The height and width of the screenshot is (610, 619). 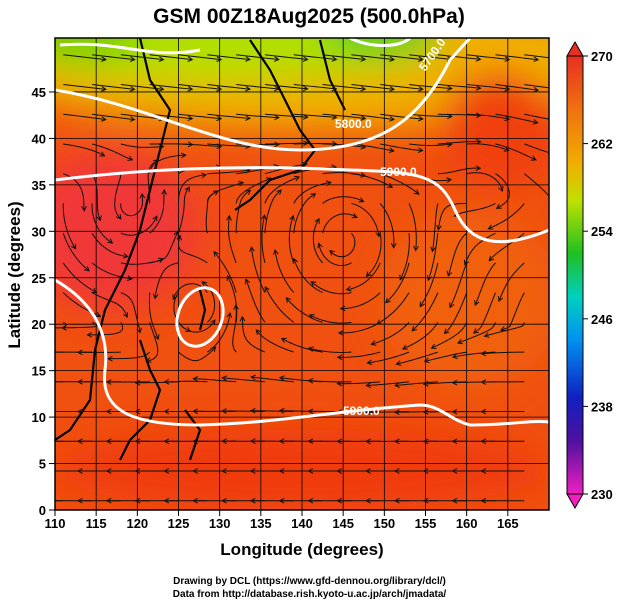 What do you see at coordinates (39, 138) in the screenshot?
I see `y-tick-label: 40` at bounding box center [39, 138].